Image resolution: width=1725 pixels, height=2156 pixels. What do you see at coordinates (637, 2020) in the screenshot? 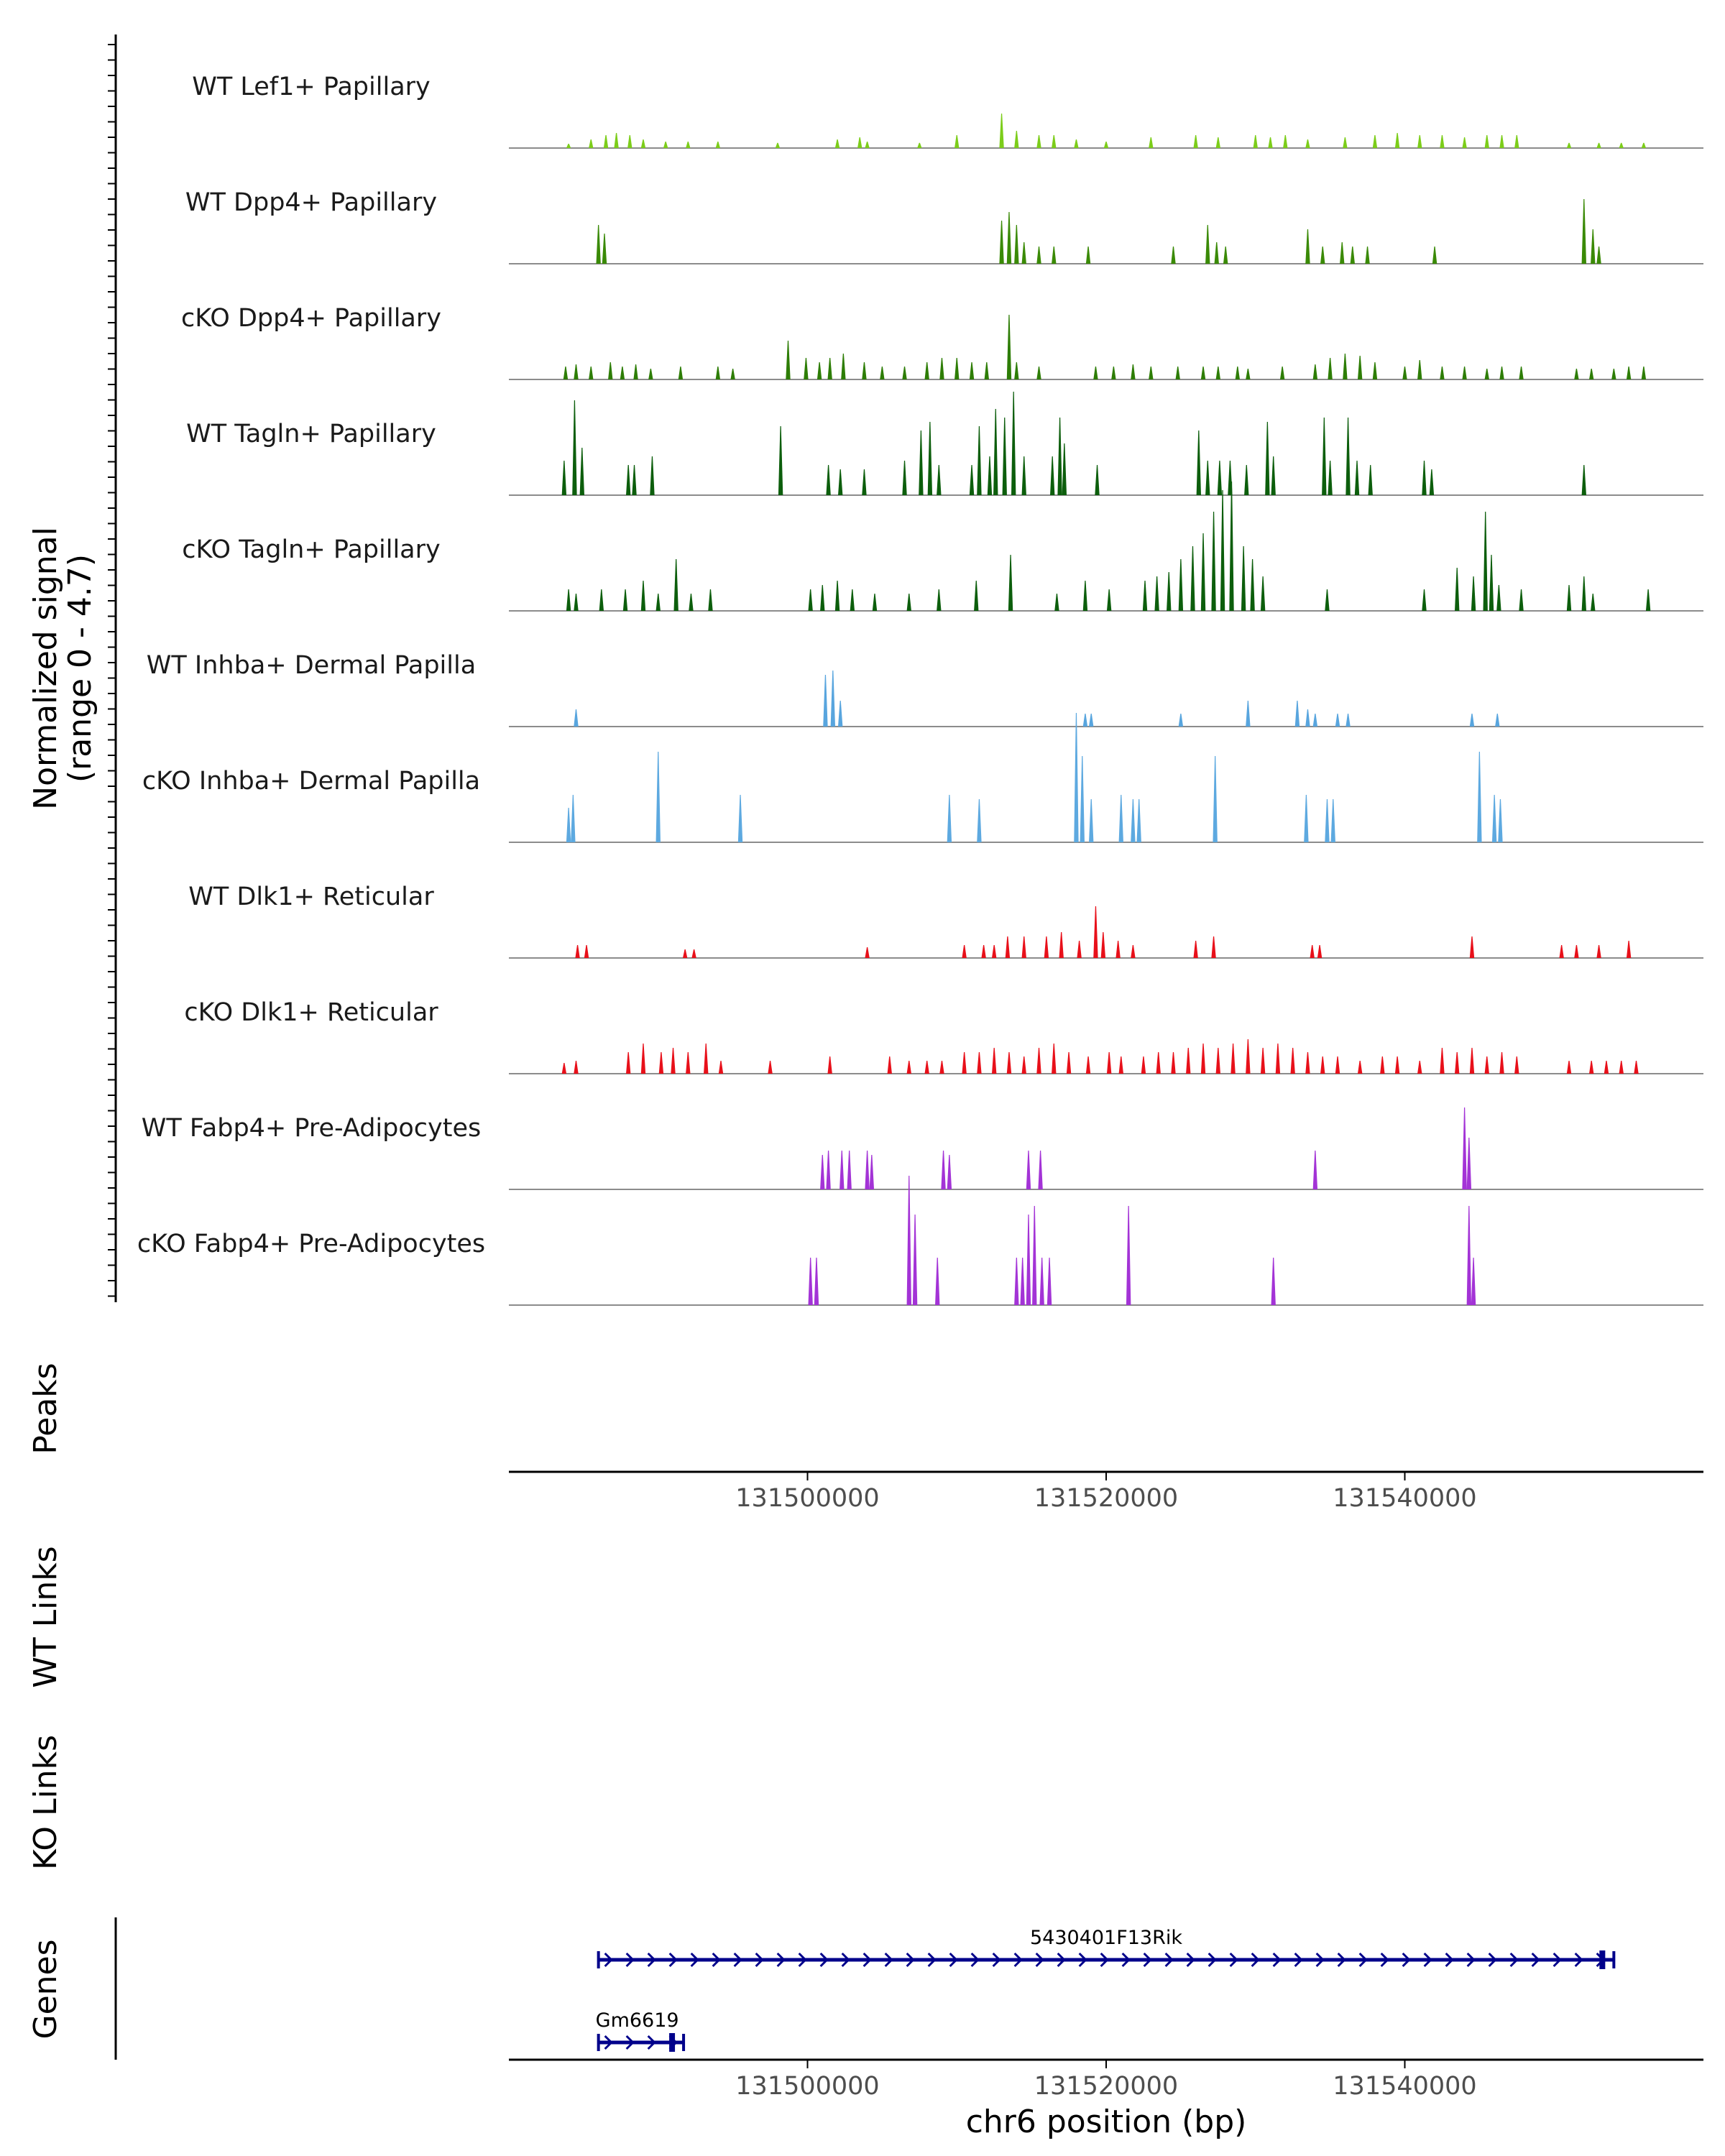
I see `gene-label: Gm6619` at bounding box center [637, 2020].